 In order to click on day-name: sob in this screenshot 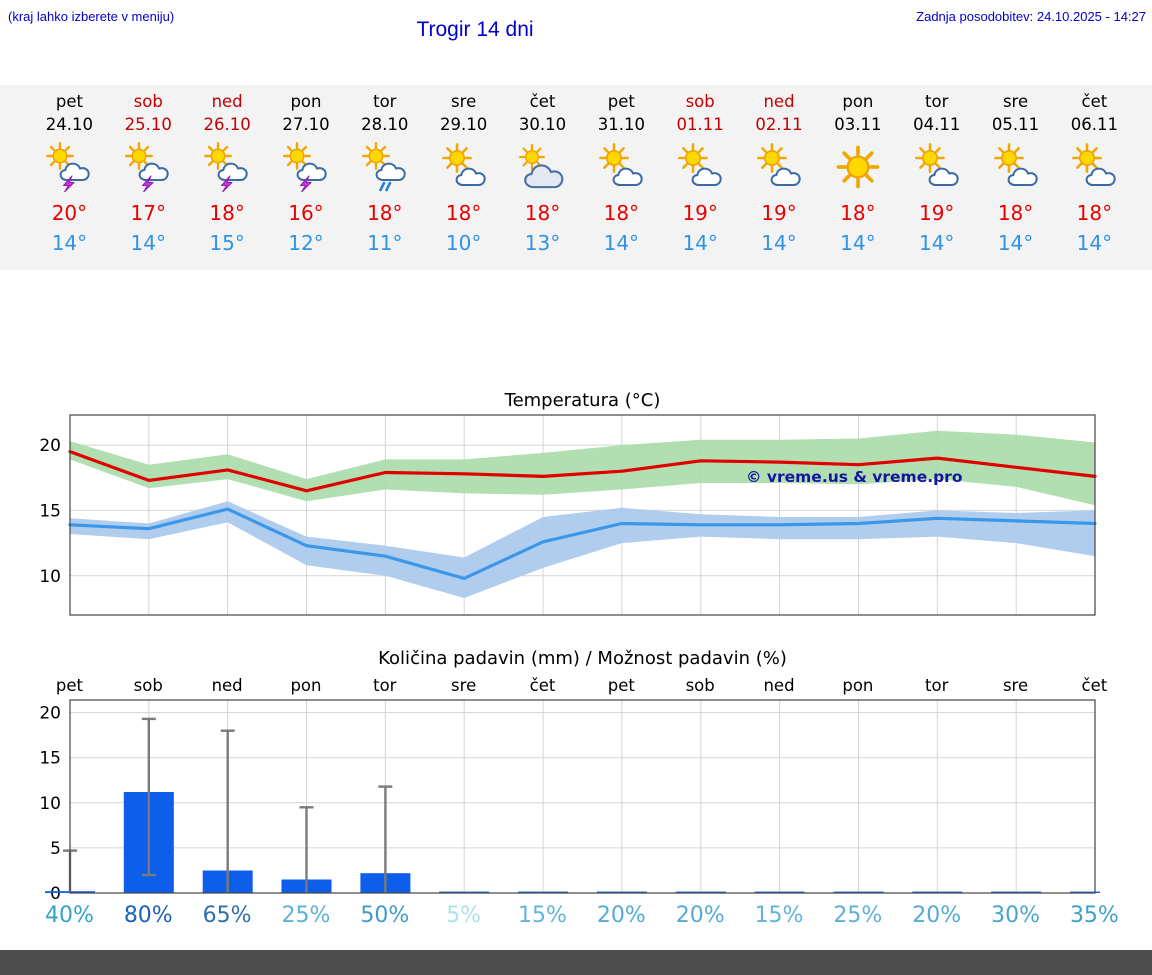, I will do `click(148, 101)`.